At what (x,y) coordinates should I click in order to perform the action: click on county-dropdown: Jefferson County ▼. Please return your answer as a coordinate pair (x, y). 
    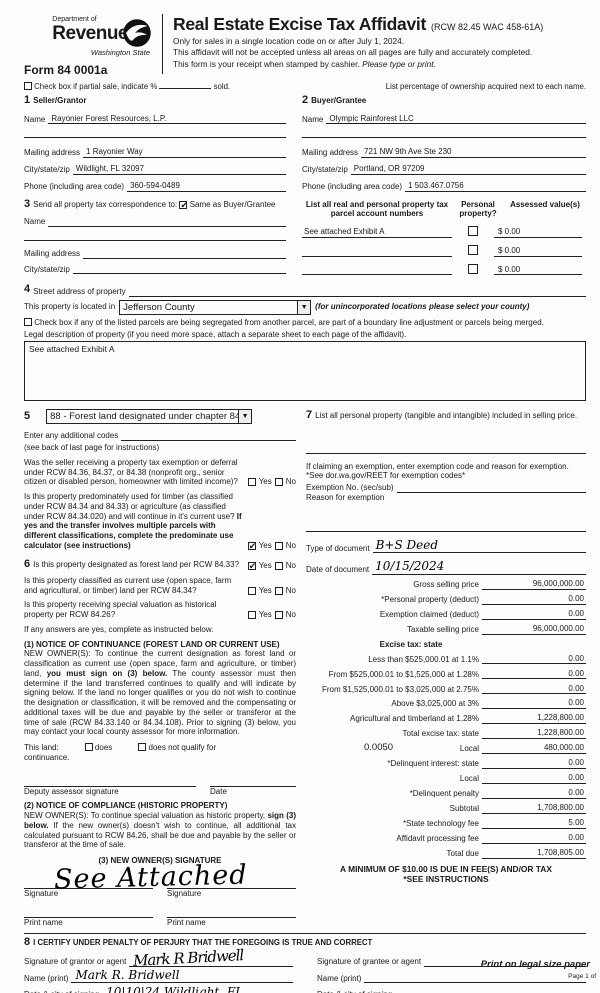
    Looking at the image, I should click on (215, 307).